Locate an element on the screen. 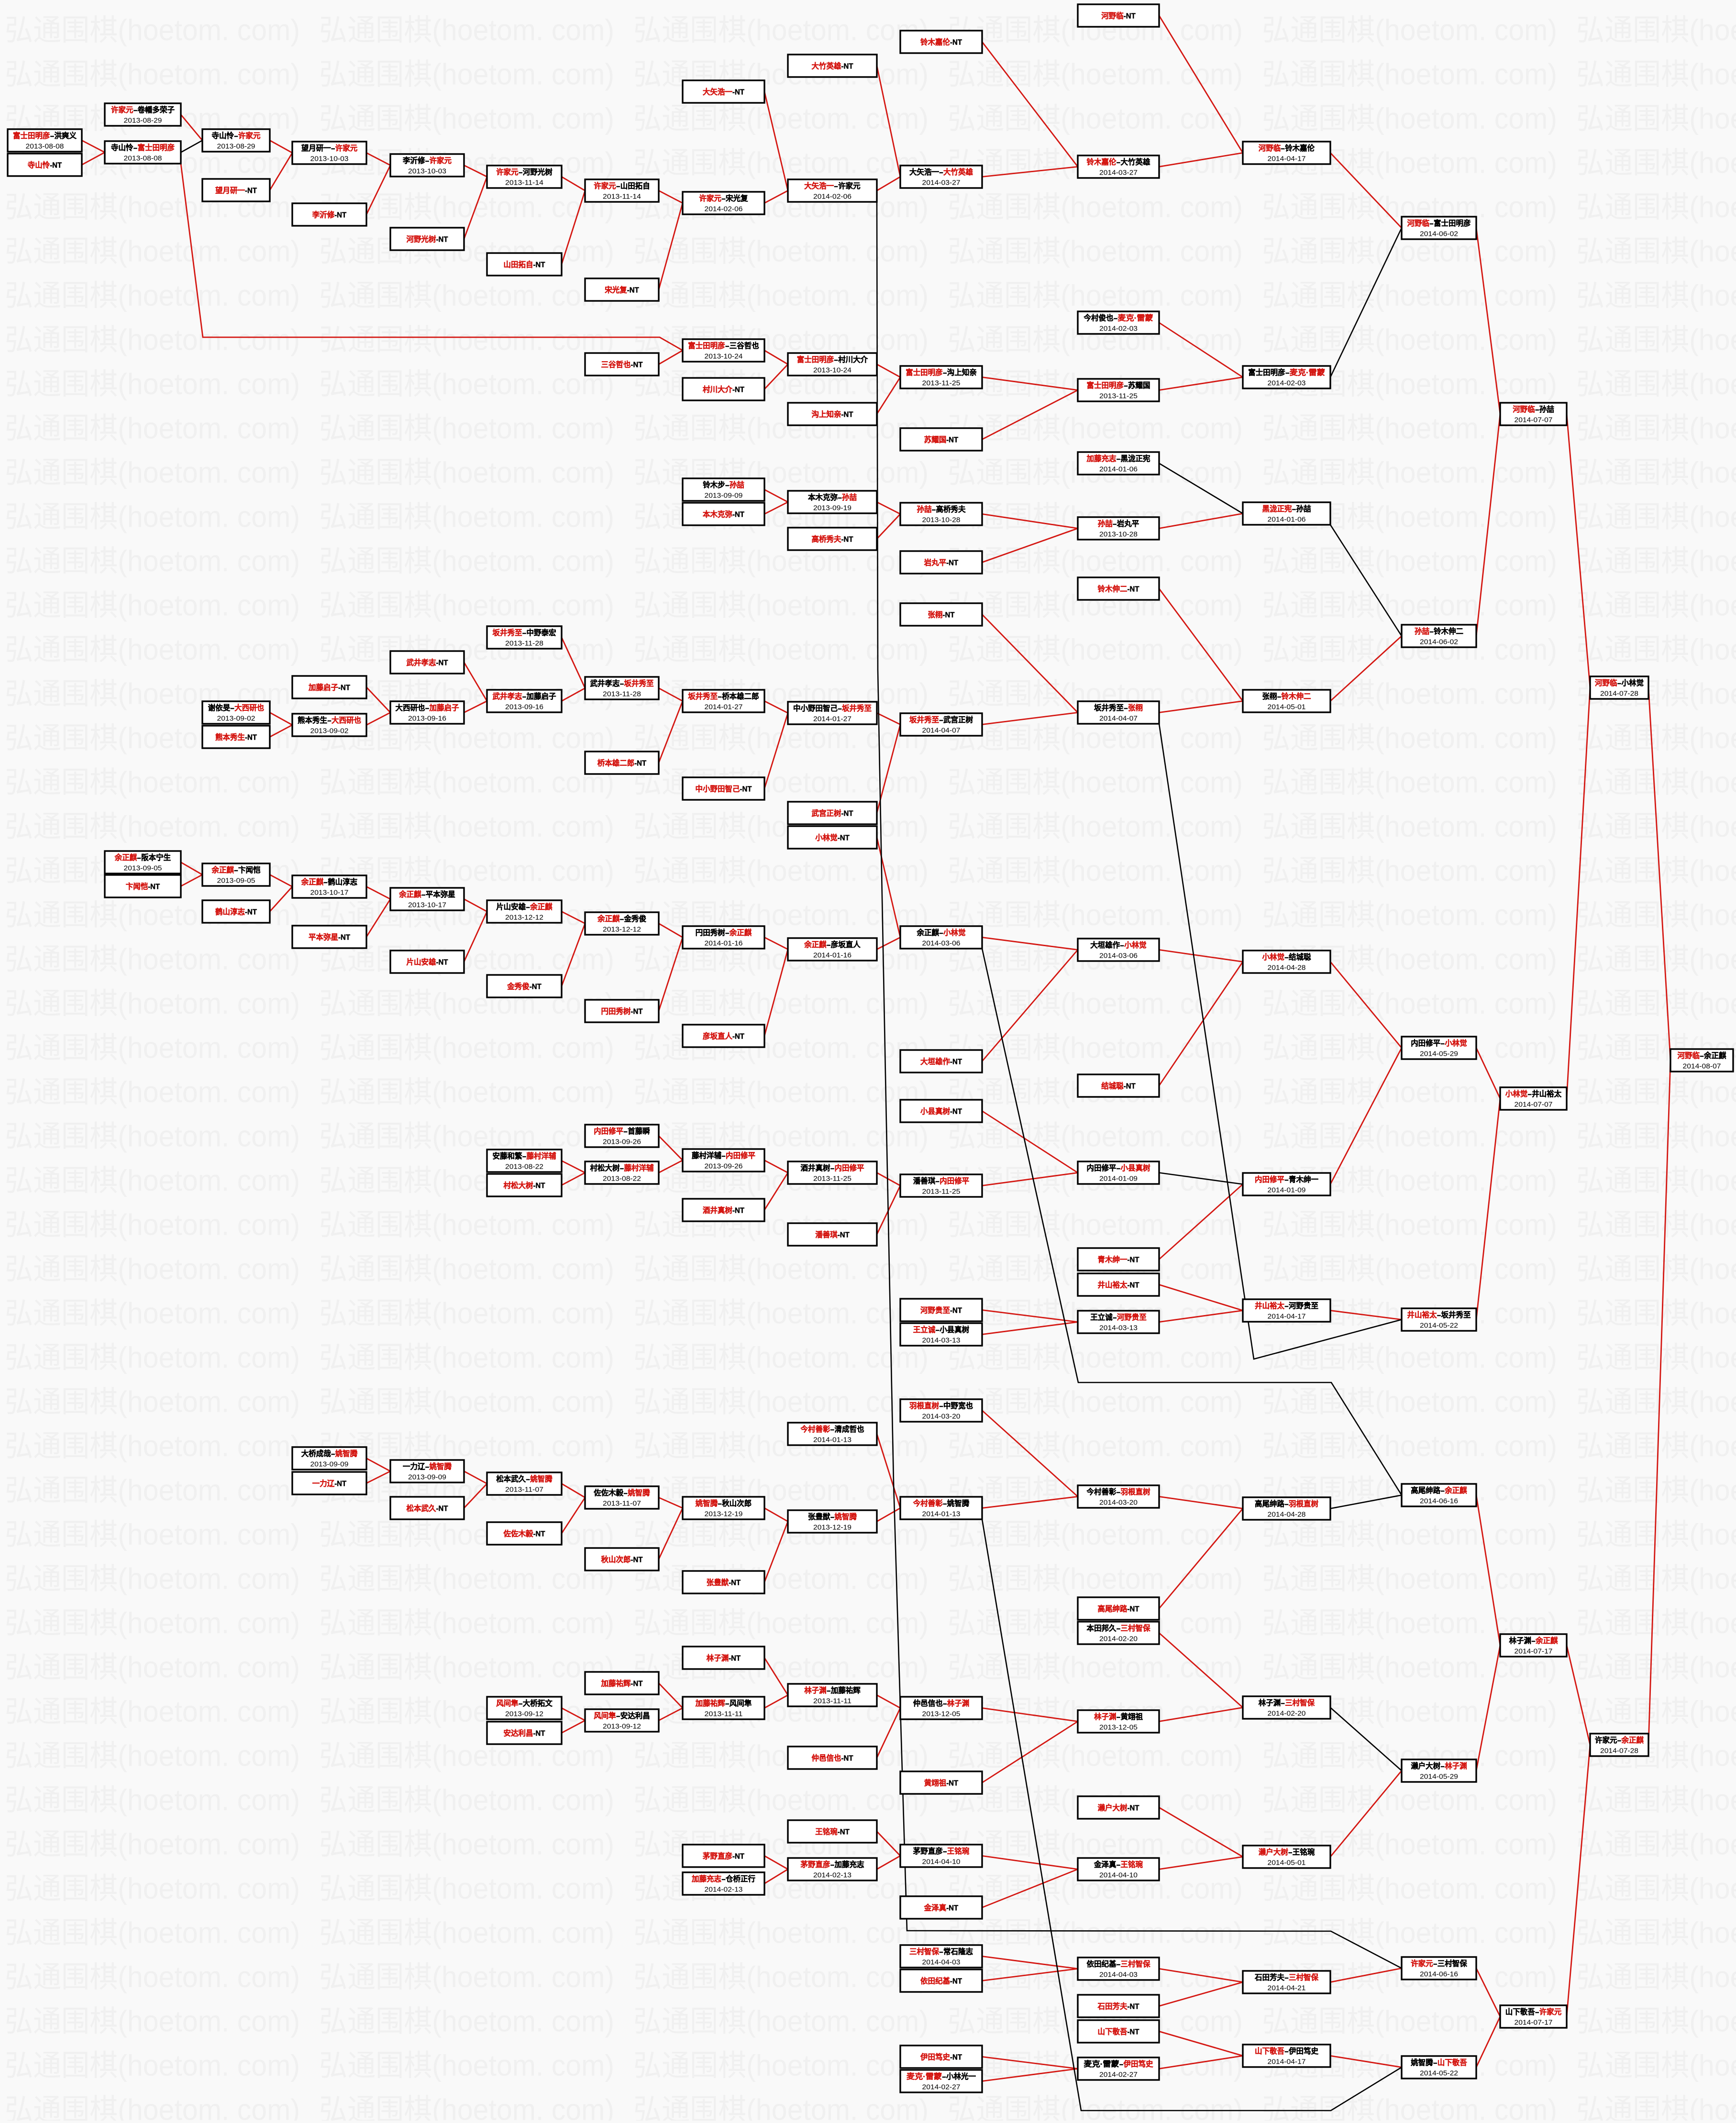 This screenshot has width=1736, height=2123. svg-text: 片山安雄 is located at coordinates (422, 962).